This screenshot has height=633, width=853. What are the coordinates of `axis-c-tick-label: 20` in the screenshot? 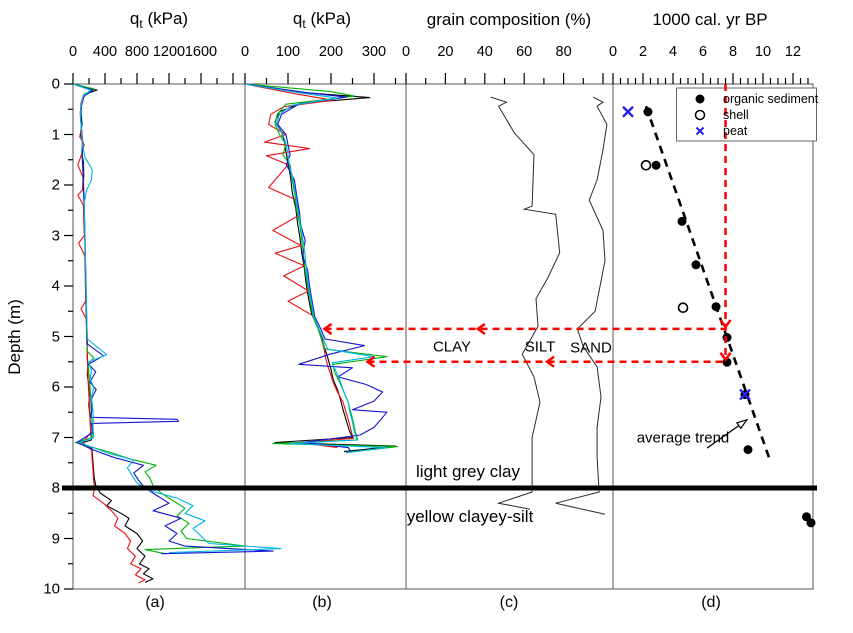 It's located at (445, 52).